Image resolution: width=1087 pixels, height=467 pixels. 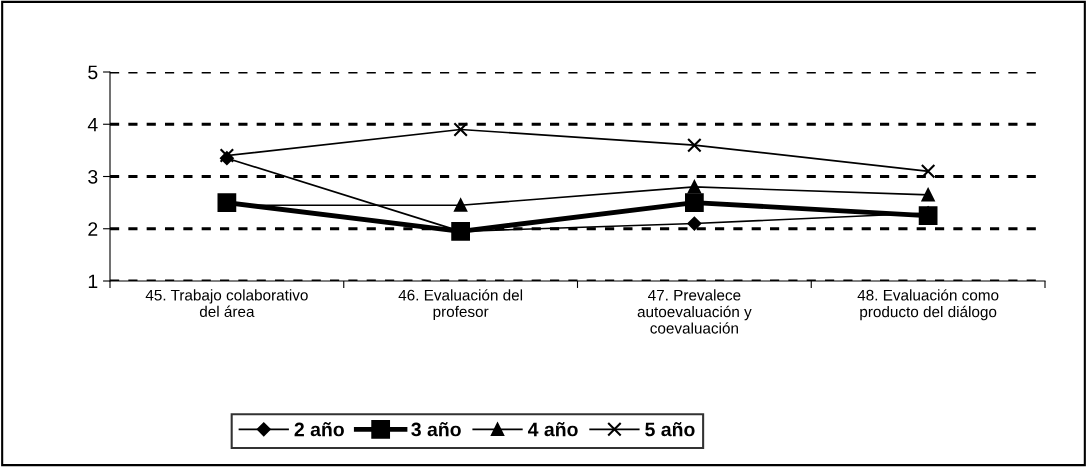 I want to click on x-tick-label: 46. Evaluación del profesor, so click(x=460, y=305).